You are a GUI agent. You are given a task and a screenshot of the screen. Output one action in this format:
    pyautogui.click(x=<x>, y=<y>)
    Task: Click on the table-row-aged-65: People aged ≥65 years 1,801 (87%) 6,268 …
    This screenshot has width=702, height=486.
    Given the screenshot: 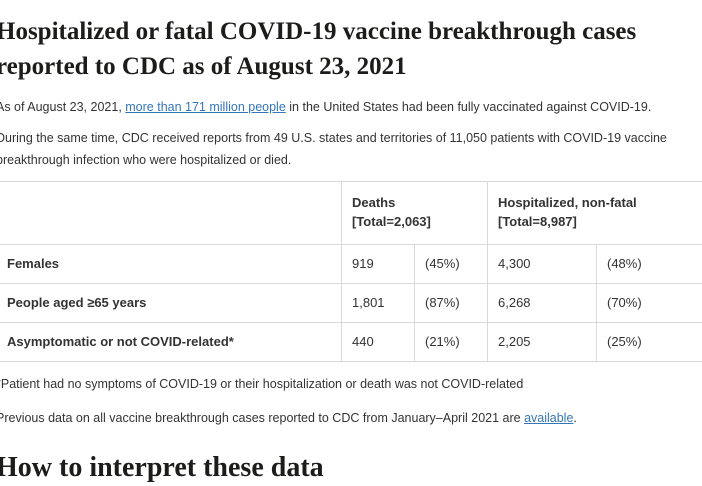 What is the action you would take?
    pyautogui.click(x=351, y=303)
    